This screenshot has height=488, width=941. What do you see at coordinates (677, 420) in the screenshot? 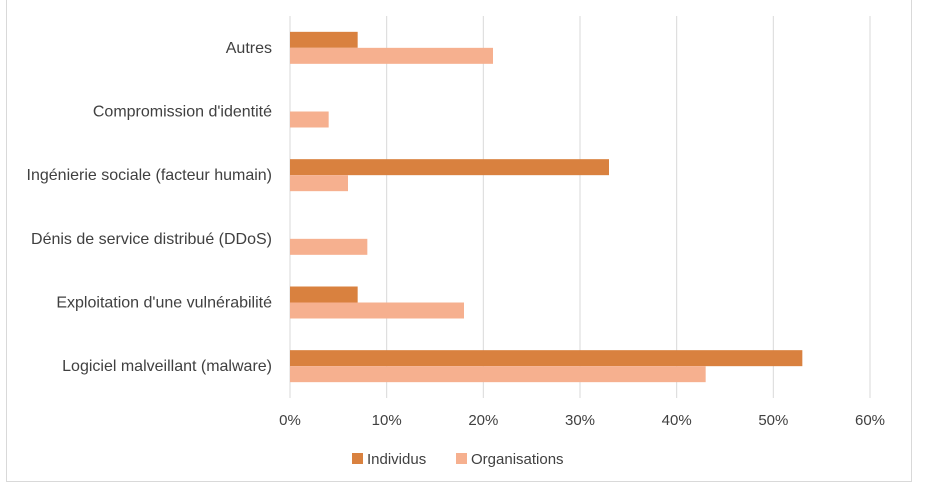
I see `x-tick-label: 40%` at bounding box center [677, 420].